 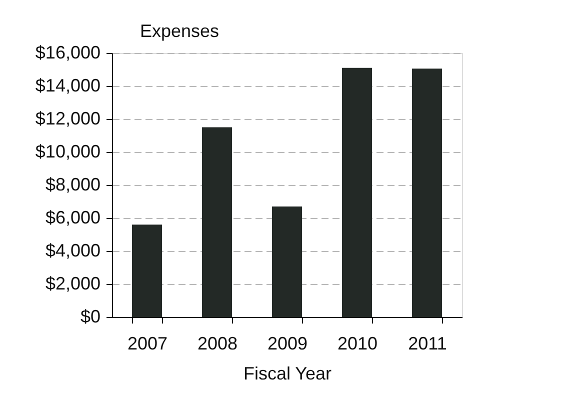 What do you see at coordinates (217, 344) in the screenshot?
I see `x-tick-label: 2008` at bounding box center [217, 344].